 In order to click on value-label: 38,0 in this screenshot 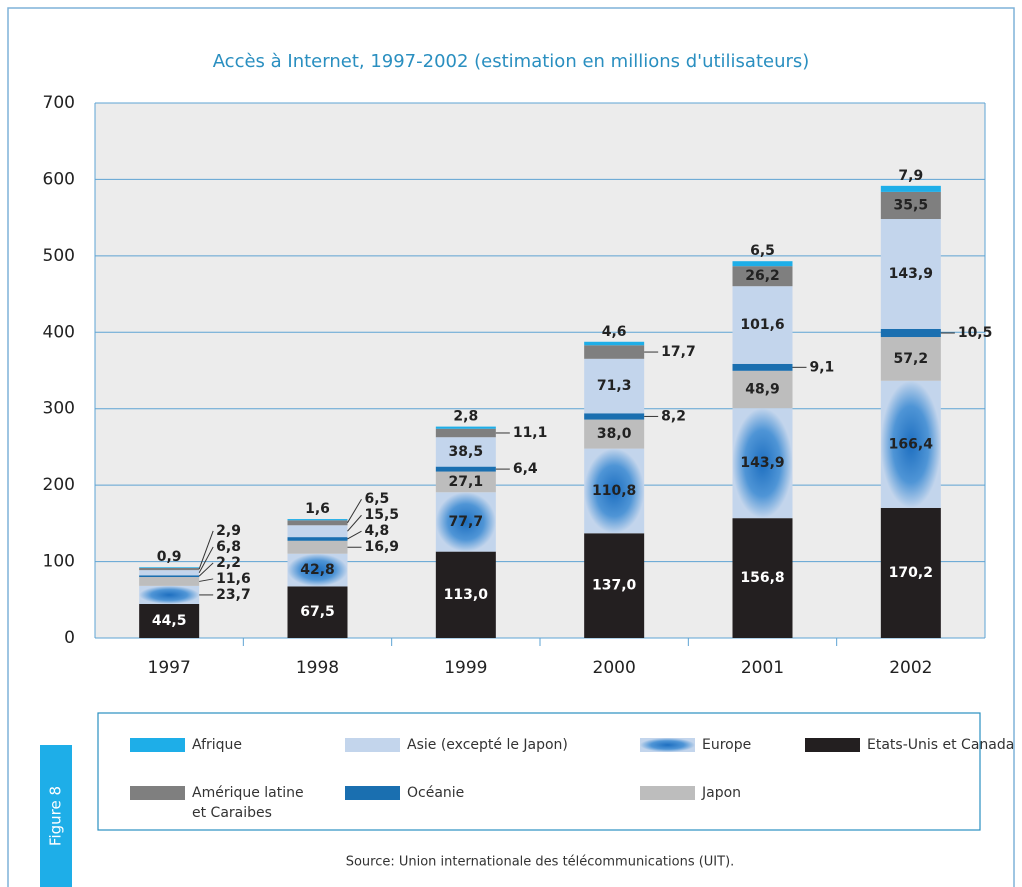, I will do `click(614, 434)`.